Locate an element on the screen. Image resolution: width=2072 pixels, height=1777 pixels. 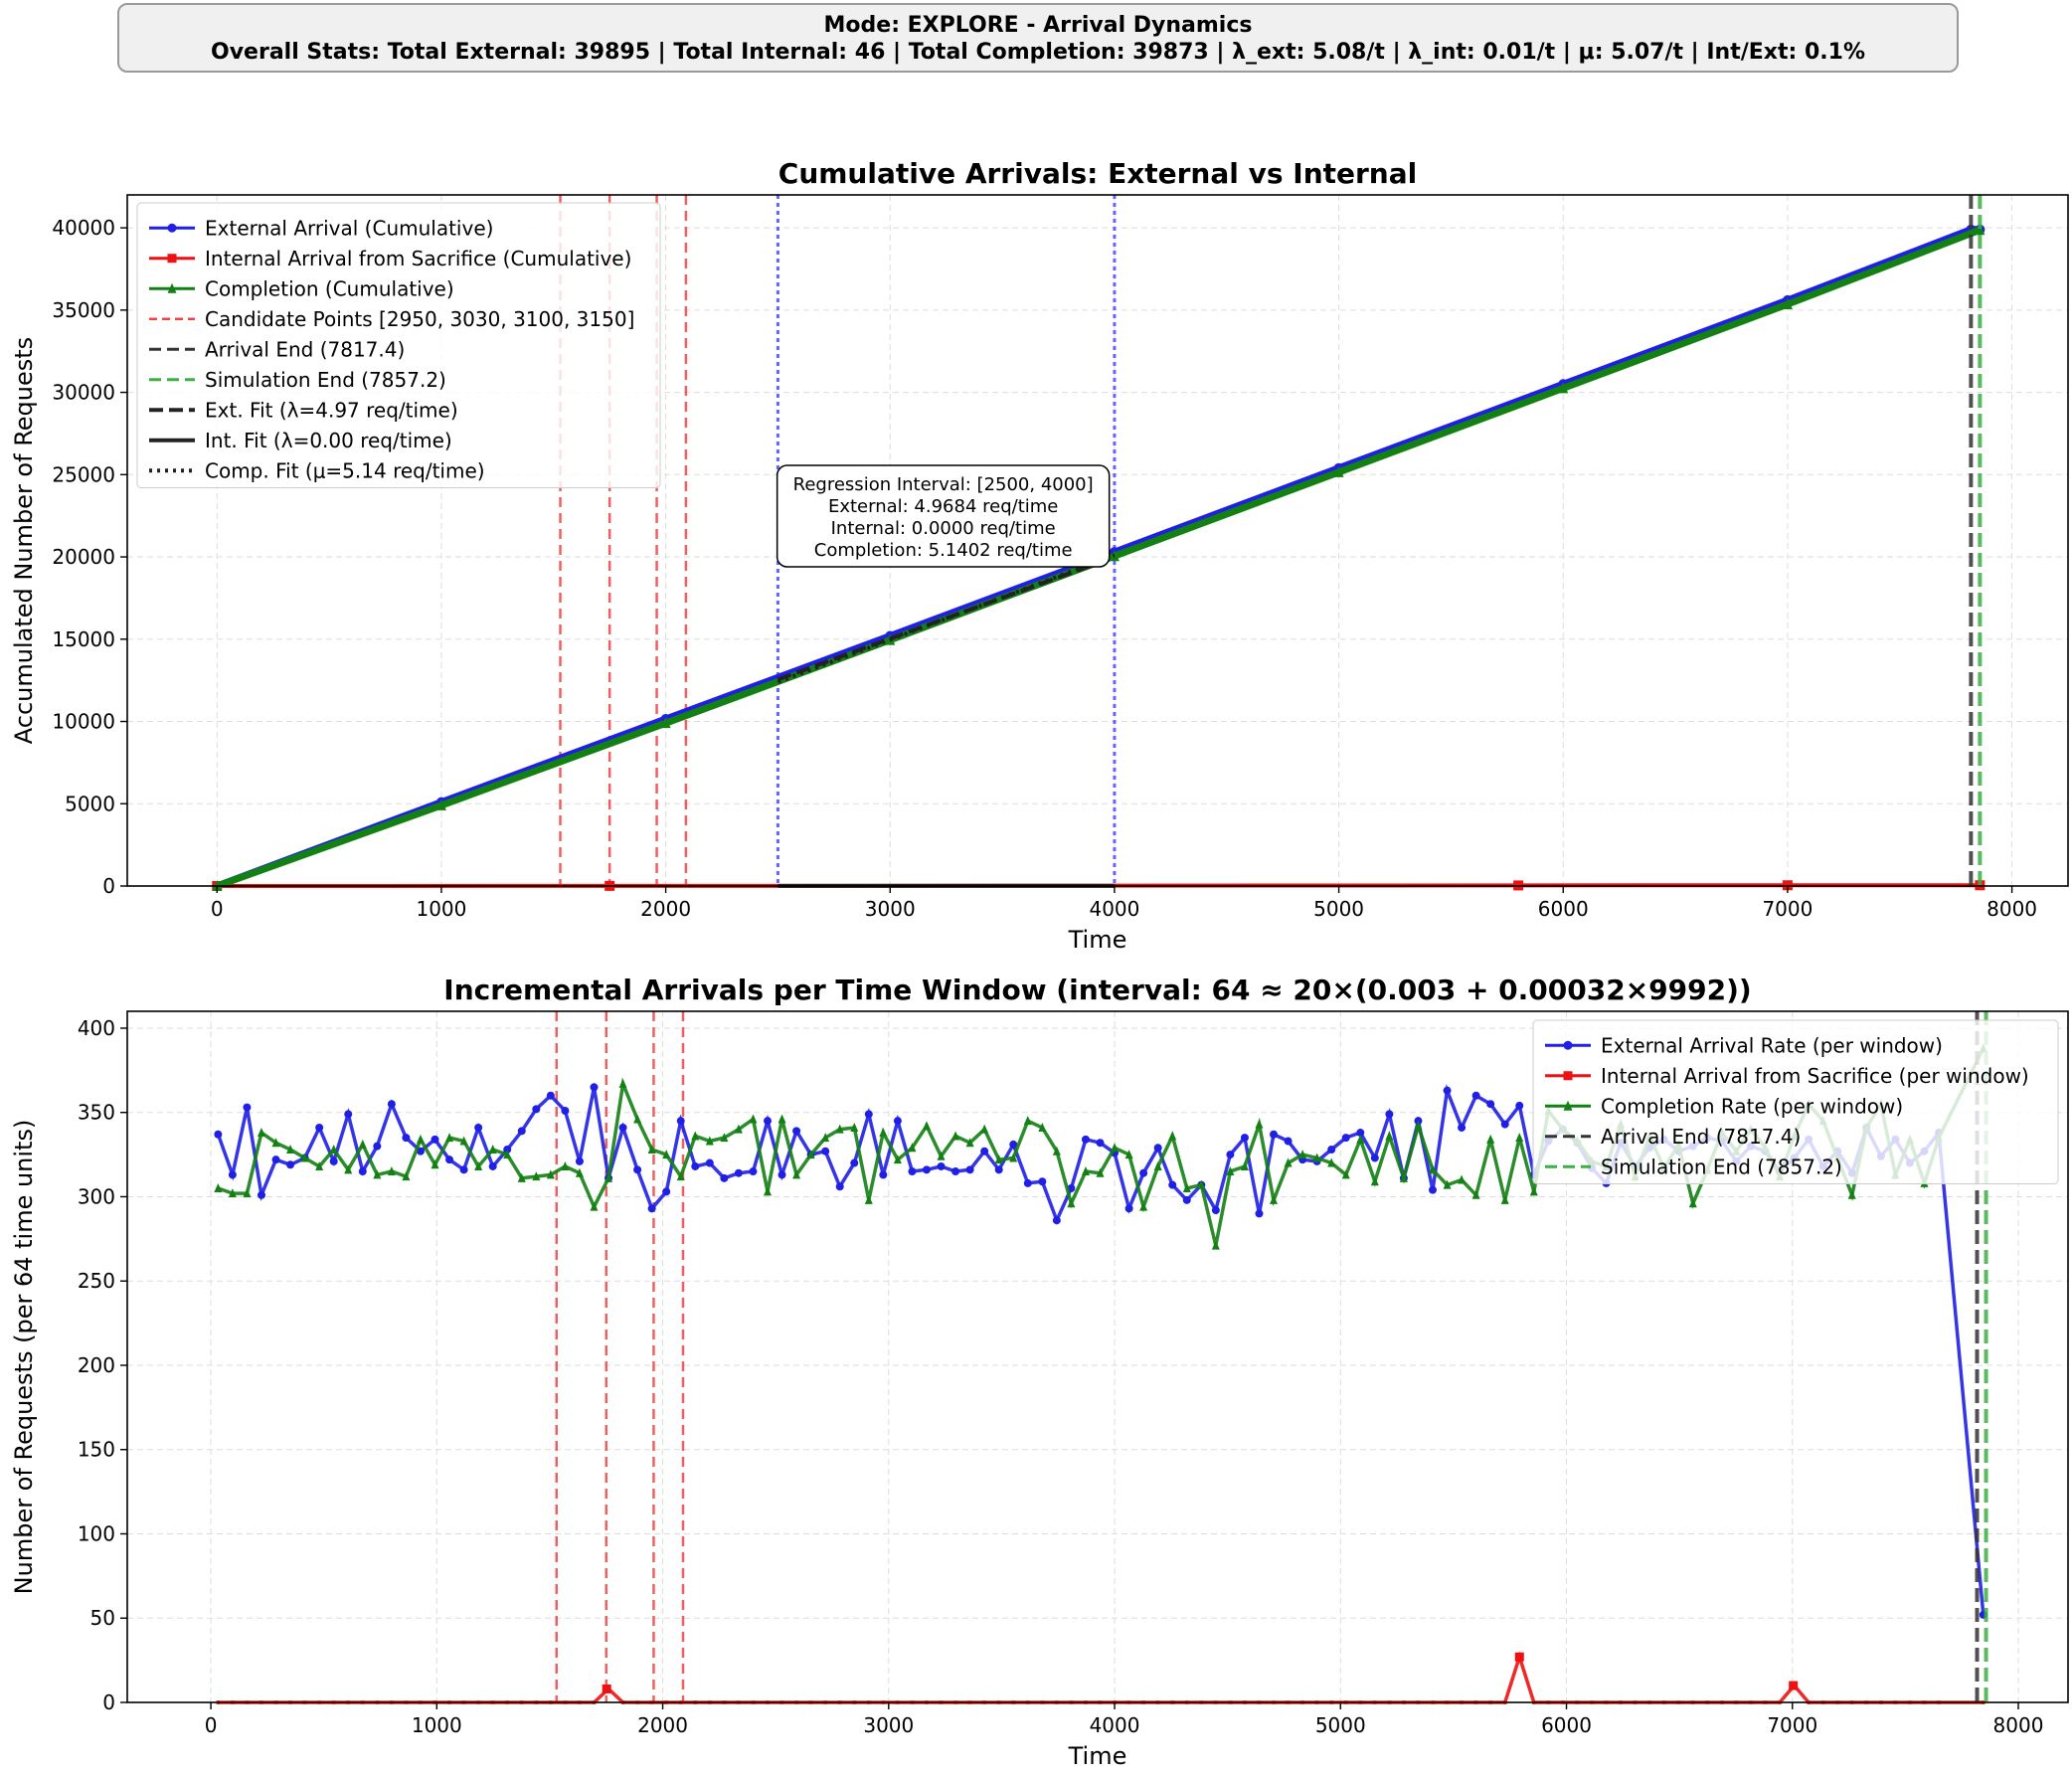
x-tick-label: 4000 is located at coordinates (1115, 1725).